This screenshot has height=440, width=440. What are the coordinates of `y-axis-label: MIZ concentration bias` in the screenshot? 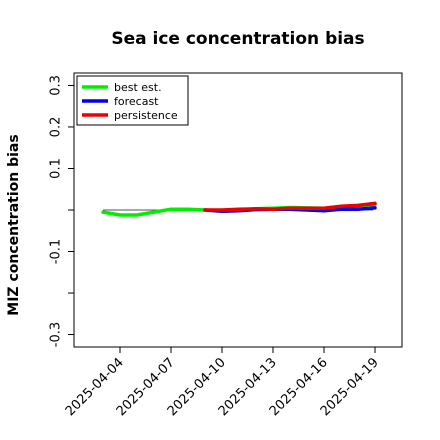 It's located at (14, 224).